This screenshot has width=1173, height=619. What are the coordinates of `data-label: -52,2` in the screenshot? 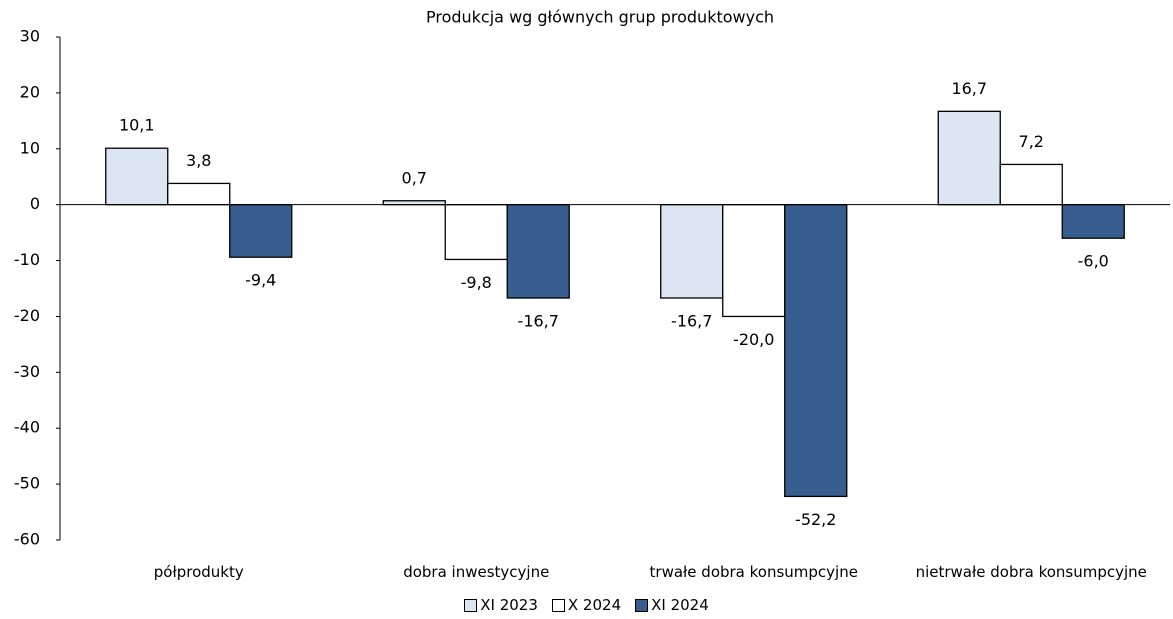 It's located at (815, 519).